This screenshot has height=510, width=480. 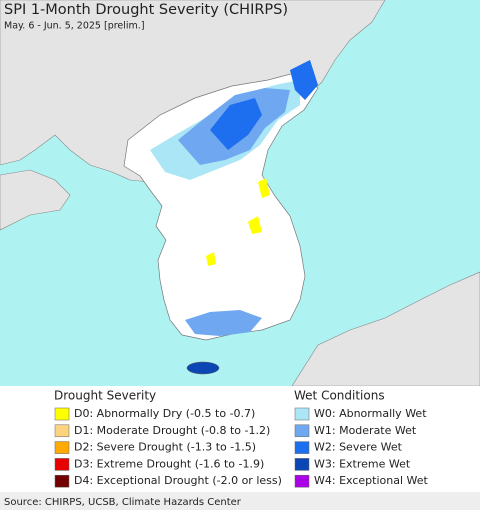 What do you see at coordinates (385, 329) in the screenshot?
I see `japan` at bounding box center [385, 329].